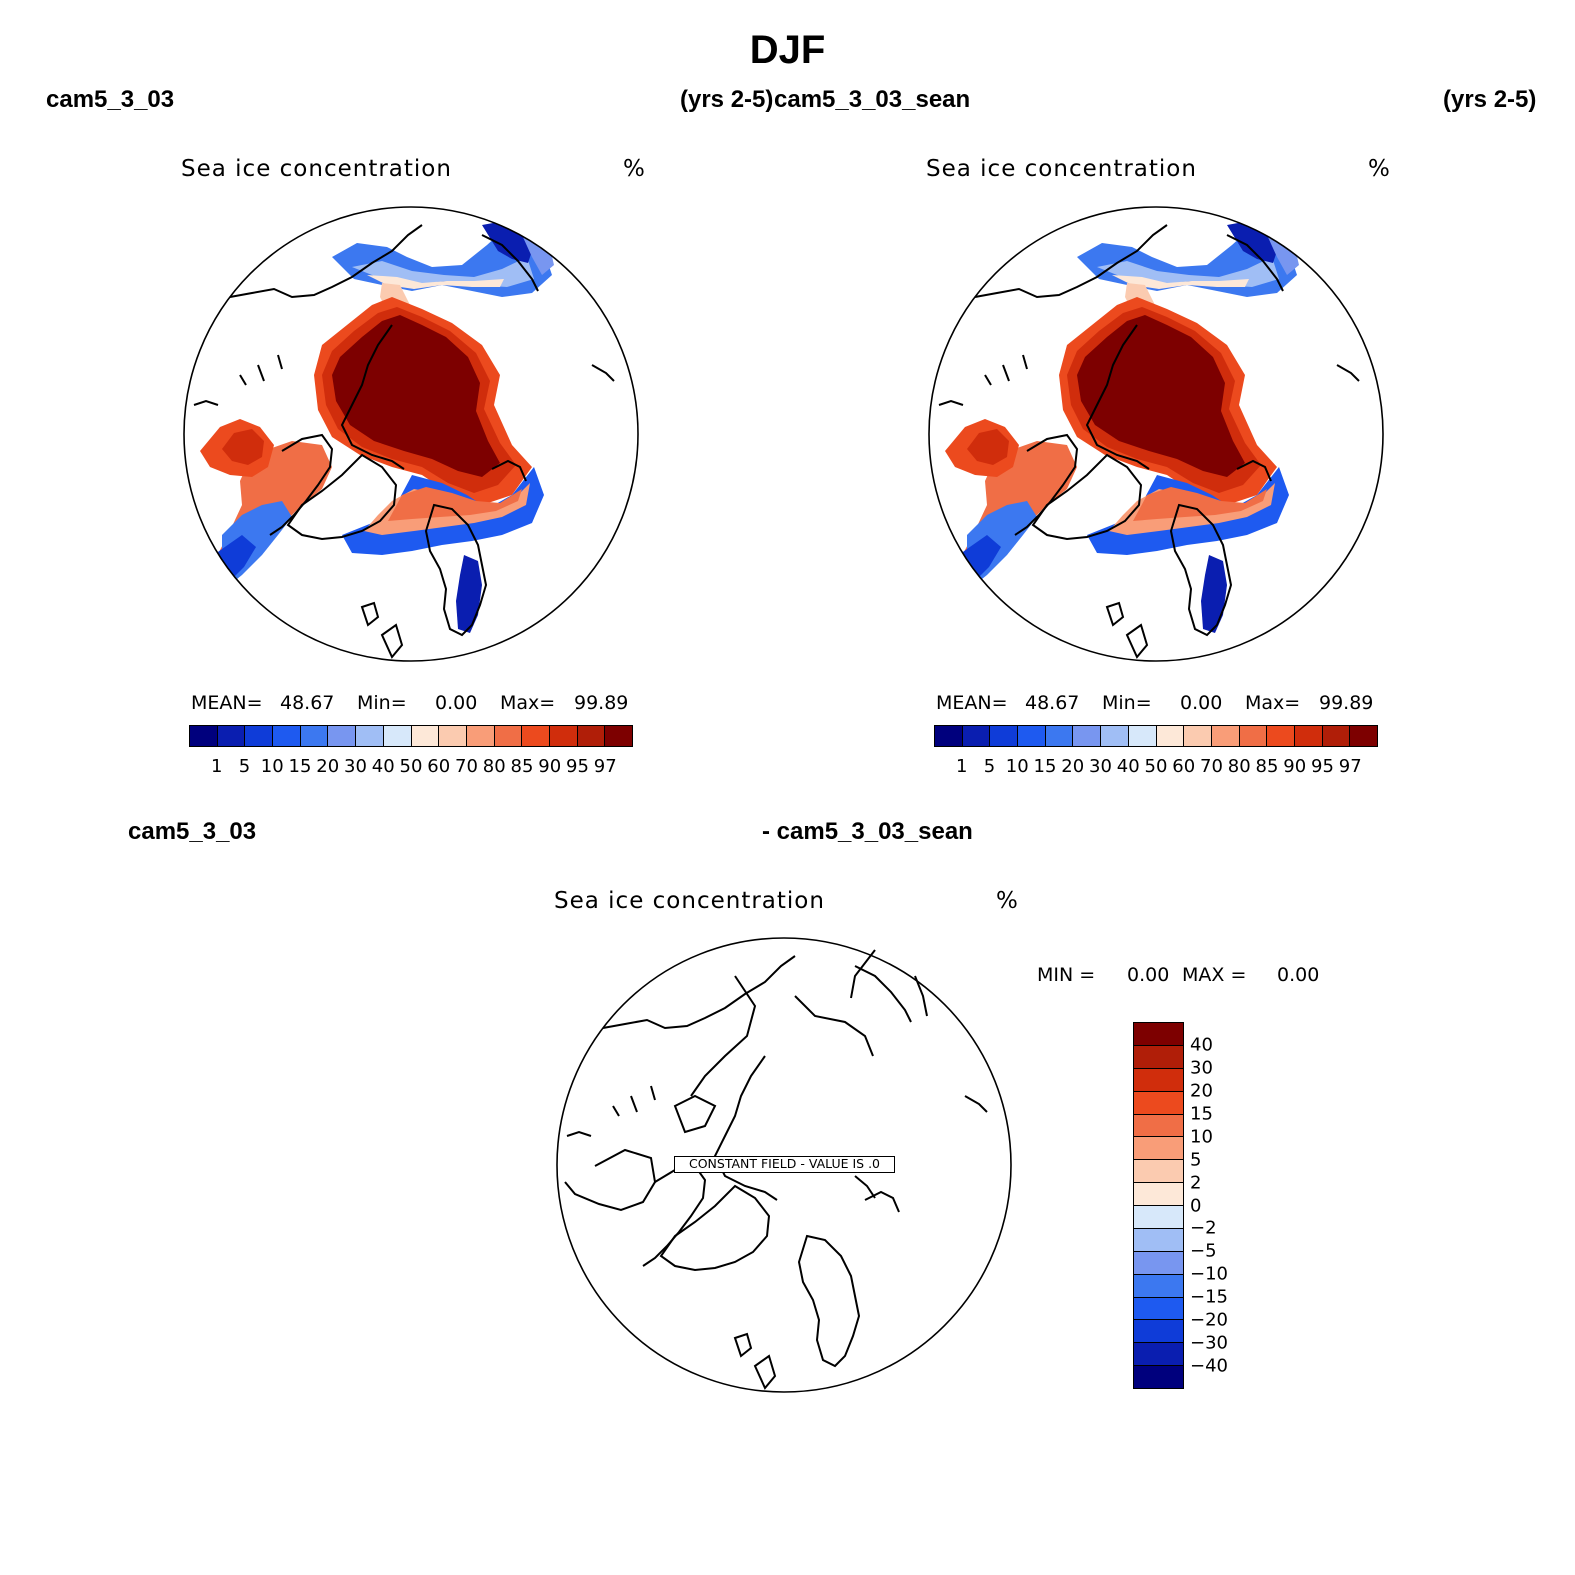  Describe the element at coordinates (550, 766) in the screenshot. I see `left-colorbar-tick-label: 90` at that location.